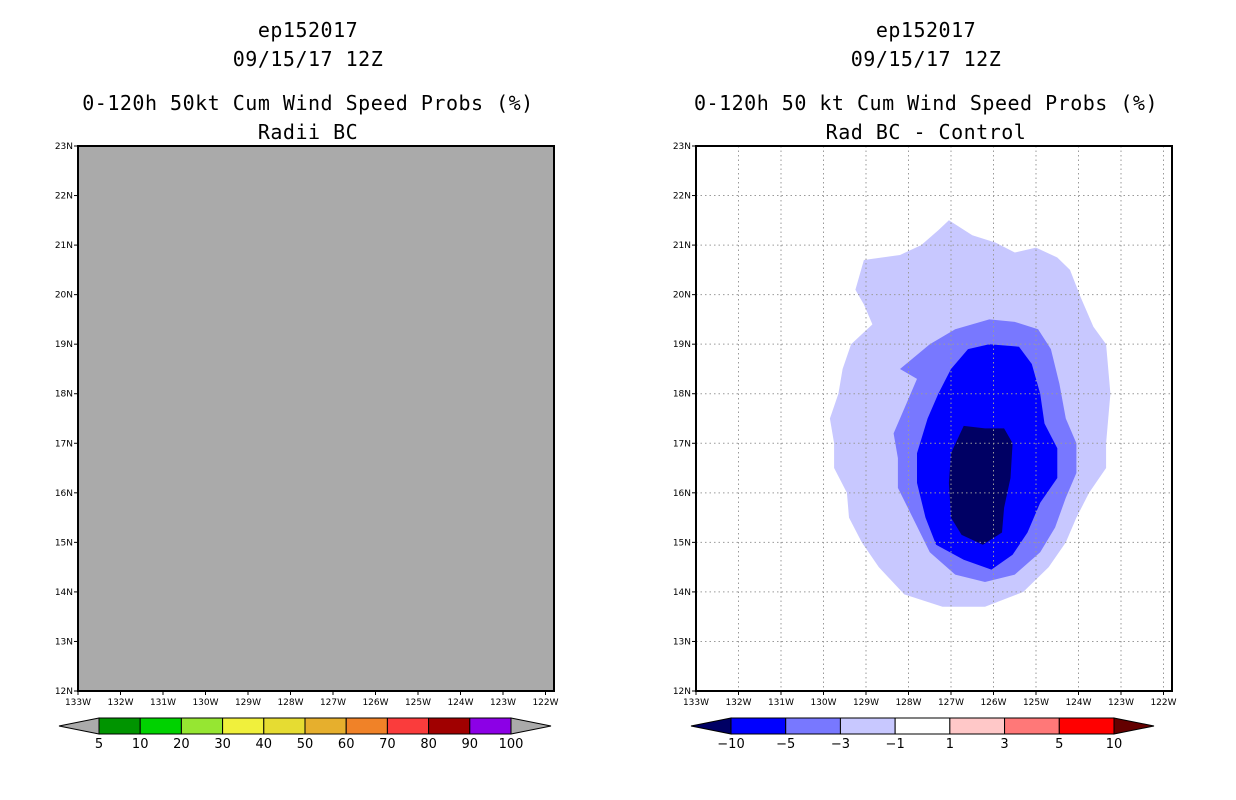 The image size is (1236, 800). What do you see at coordinates (730, 744) in the screenshot?
I see `colorbar-label: −10` at bounding box center [730, 744].